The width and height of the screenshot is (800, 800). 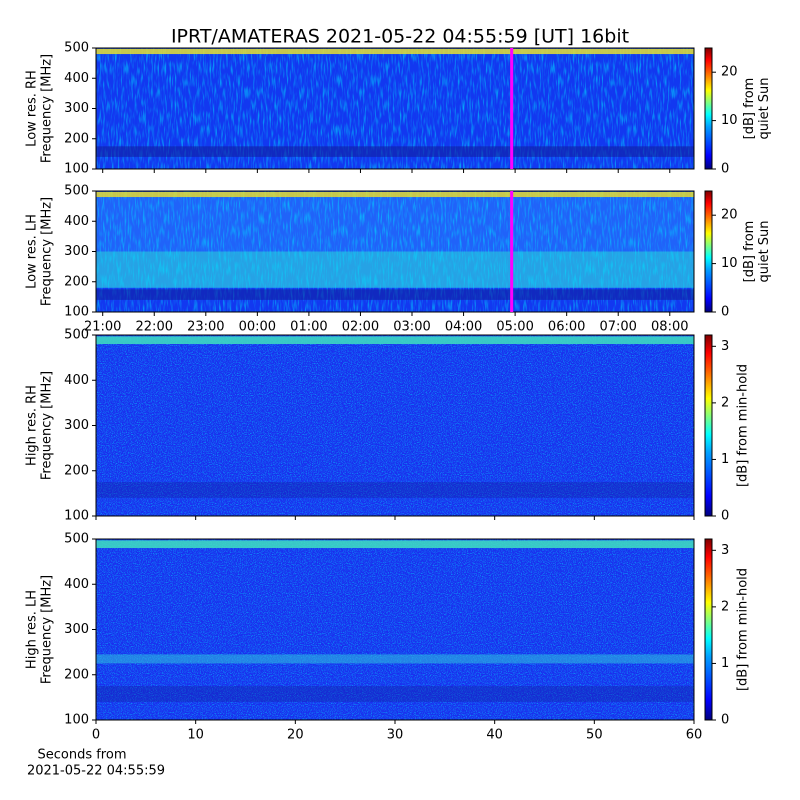 I want to click on x-tick-label: 07:00, so click(x=617, y=327).